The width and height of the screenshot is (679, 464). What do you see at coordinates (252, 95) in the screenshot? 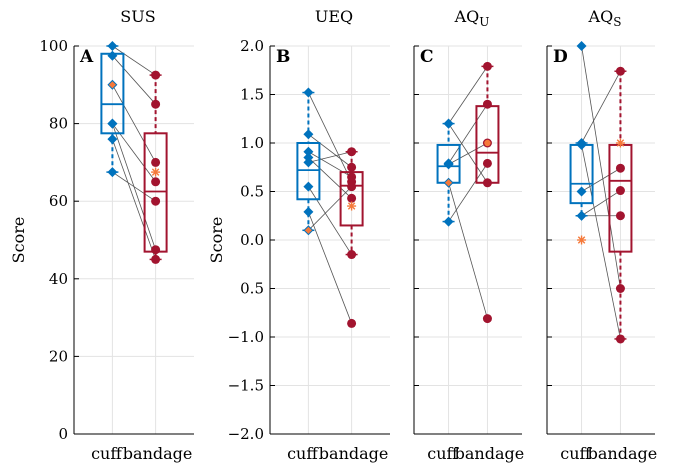
I see `panel-b-y-tick-label: 1.5` at bounding box center [252, 95].